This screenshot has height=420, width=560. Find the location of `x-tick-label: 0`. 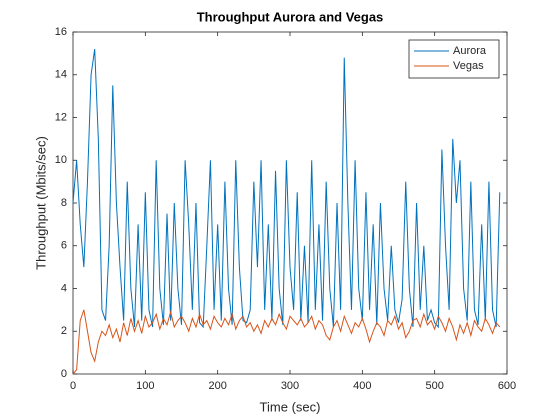

x-tick-label: 0 is located at coordinates (73, 386).